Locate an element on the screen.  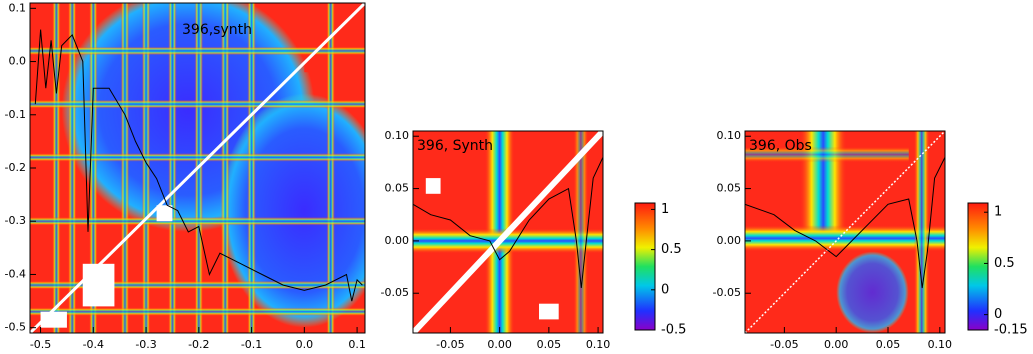
x-tick-label: -0.4 is located at coordinates (93, 344).